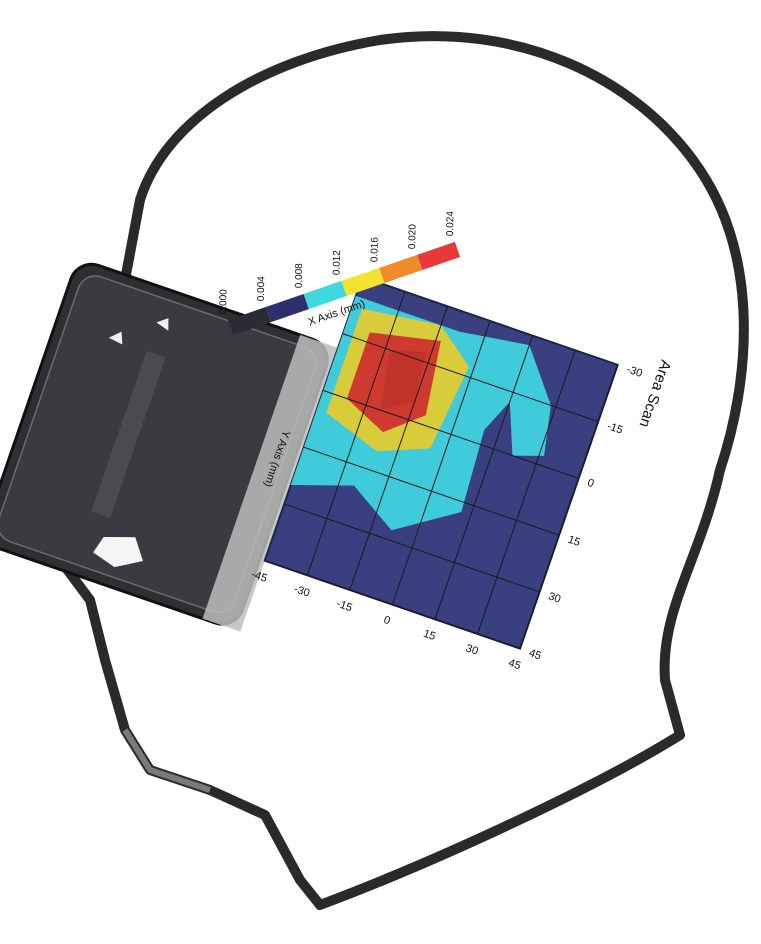  I want to click on y-tick-label: -15, so click(614, 428).